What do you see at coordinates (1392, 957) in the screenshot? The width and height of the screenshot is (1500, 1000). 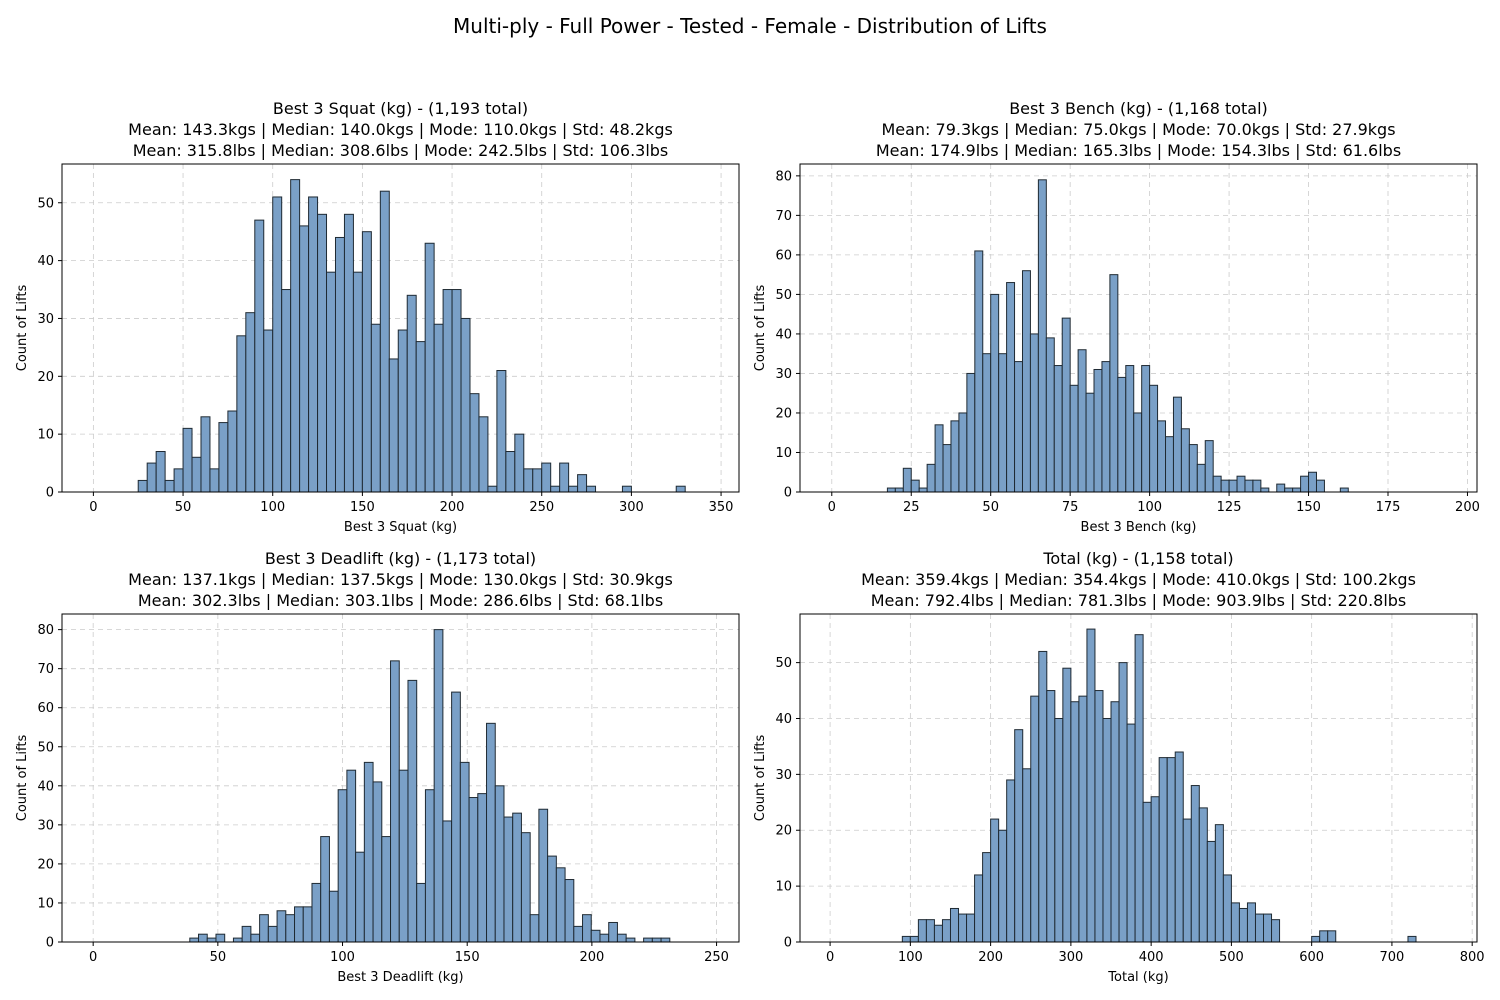 I see `x-tick-label: 700` at bounding box center [1392, 957].